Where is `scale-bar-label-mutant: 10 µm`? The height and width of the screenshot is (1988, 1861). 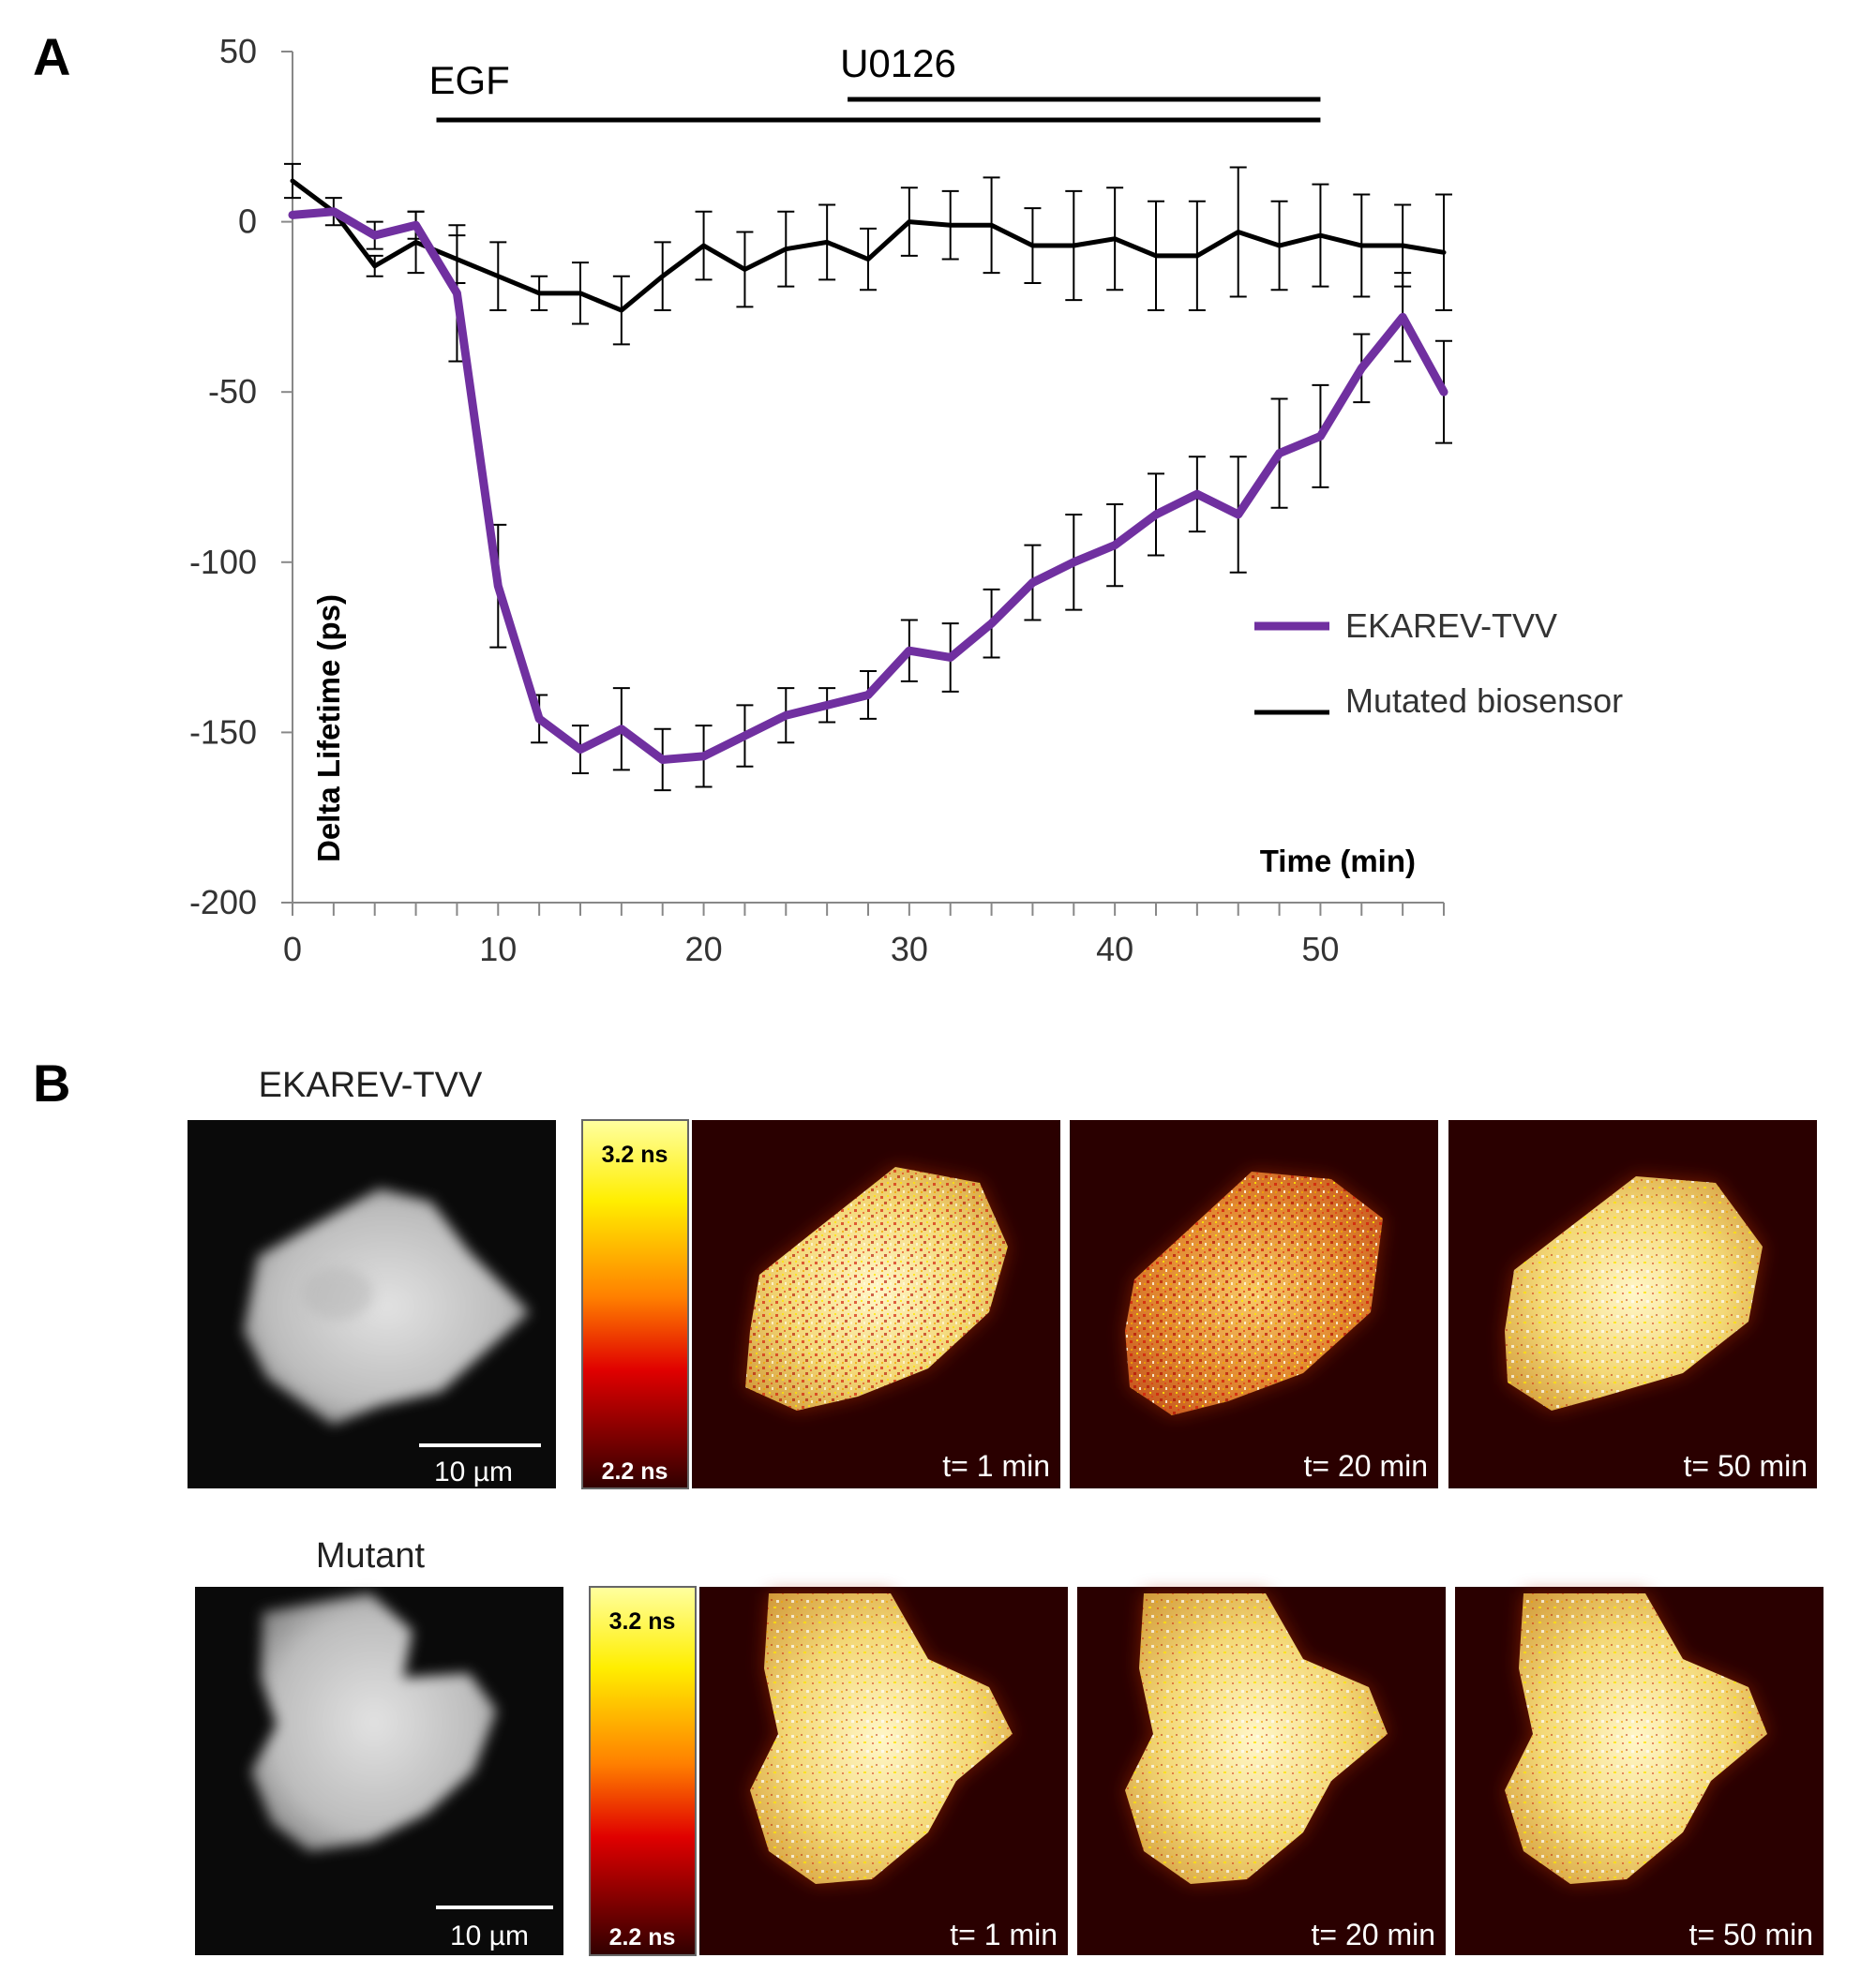
scale-bar-label-mutant: 10 µm is located at coordinates (489, 1936).